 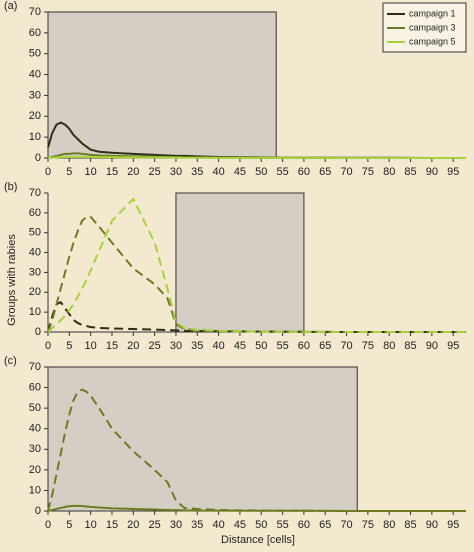 I want to click on legend-label: campaign 3, so click(x=432, y=27).